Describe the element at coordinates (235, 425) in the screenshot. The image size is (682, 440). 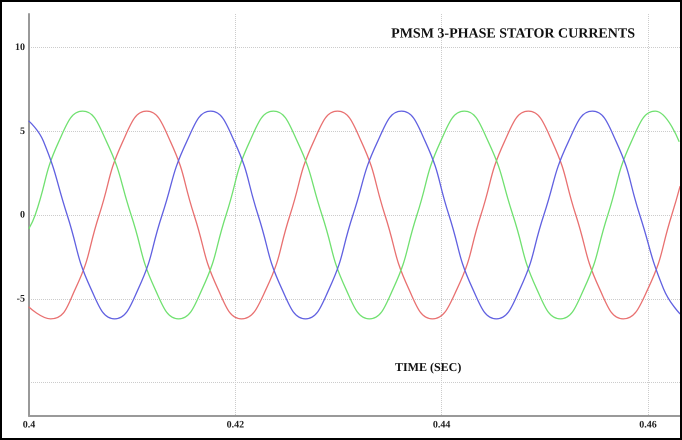
I see `x-tick-label: 0.42` at that location.